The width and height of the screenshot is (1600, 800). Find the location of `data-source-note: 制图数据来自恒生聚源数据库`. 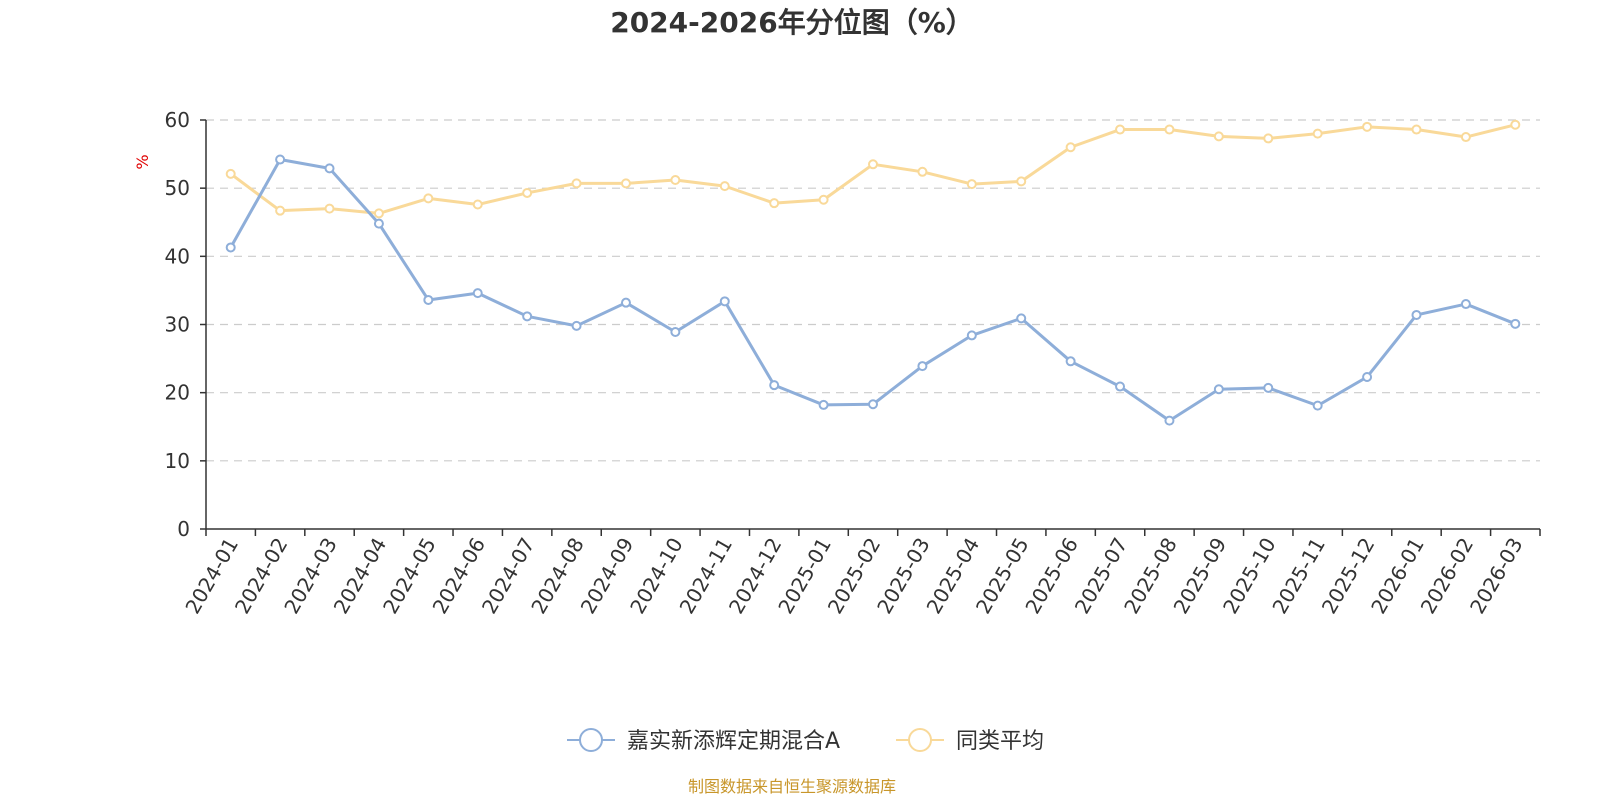

data-source-note: 制图数据来自恒生聚源数据库 is located at coordinates (792, 786).